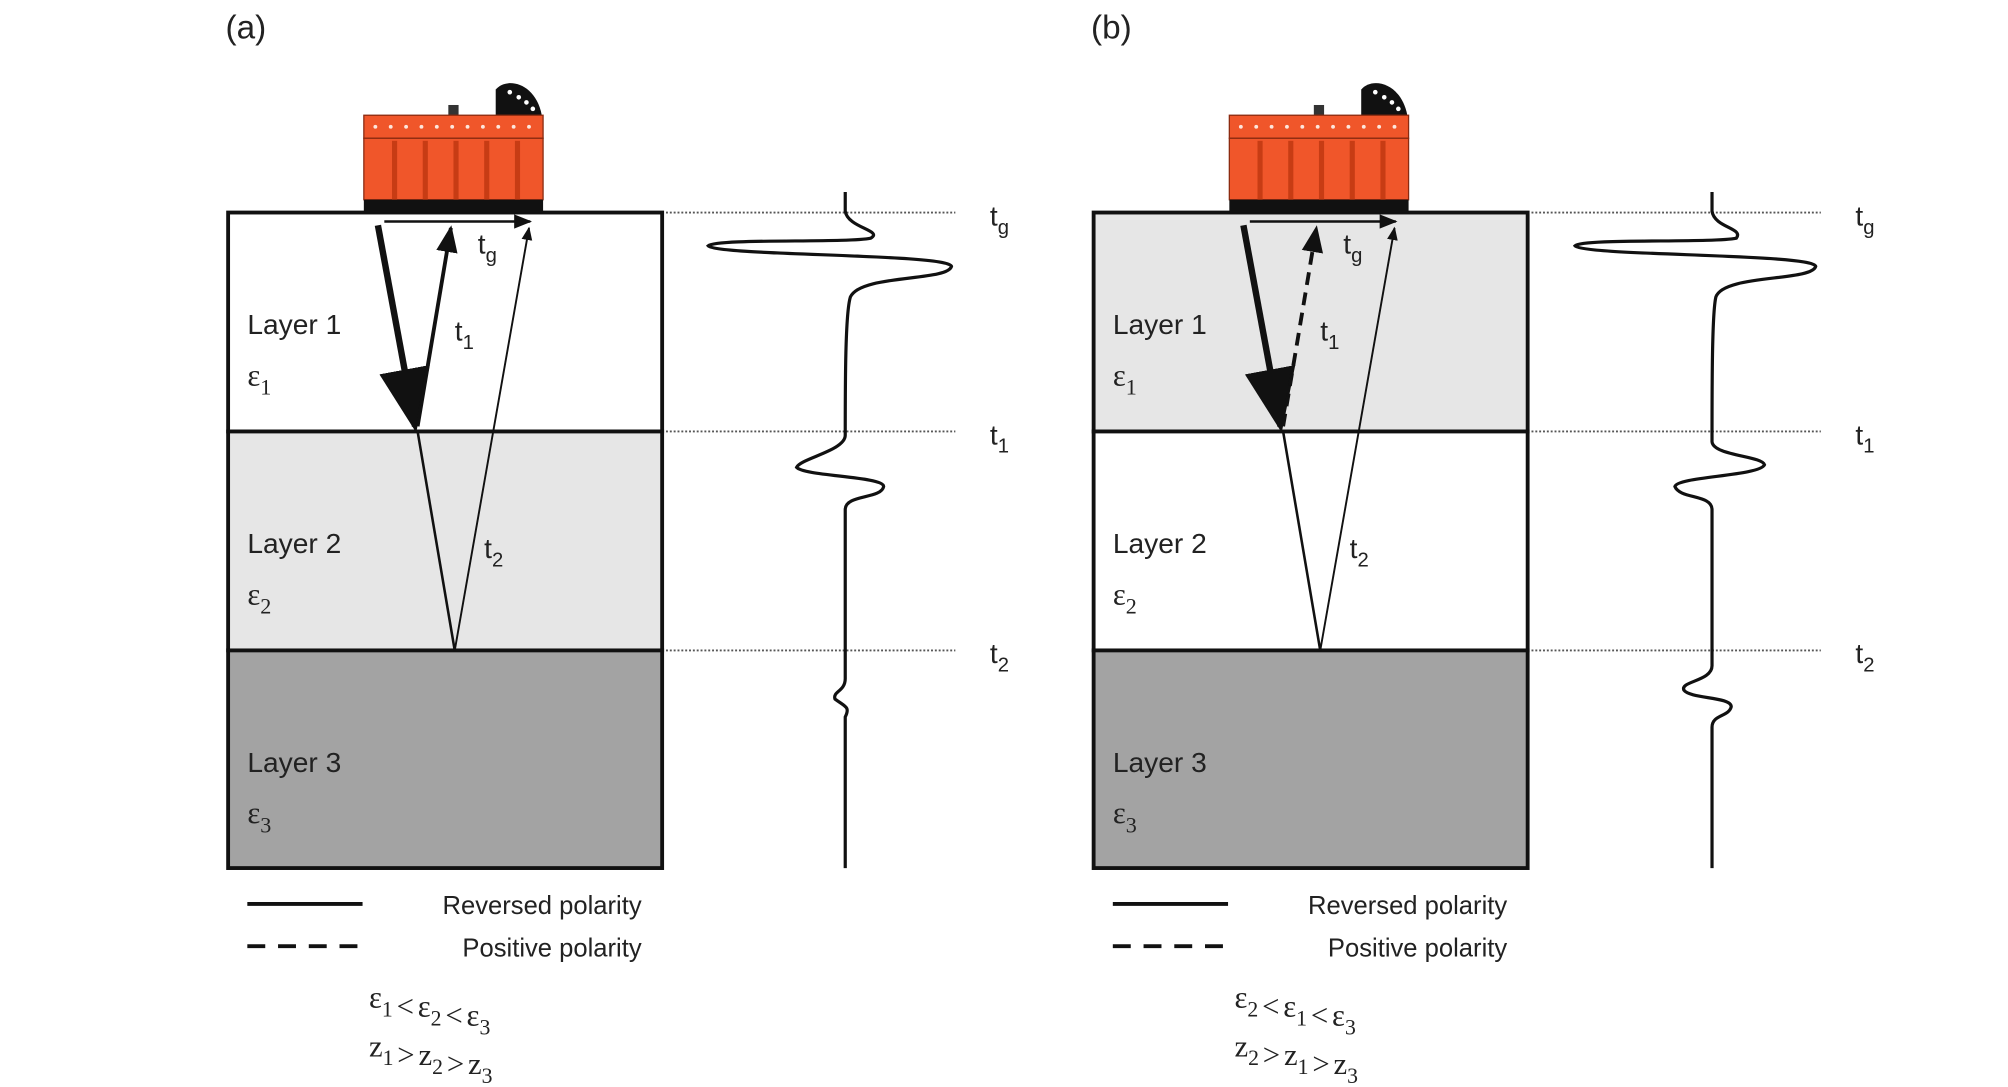 This screenshot has width=2008, height=1087. Describe the element at coordinates (491, 256) in the screenshot. I see `subscript: g` at that location.